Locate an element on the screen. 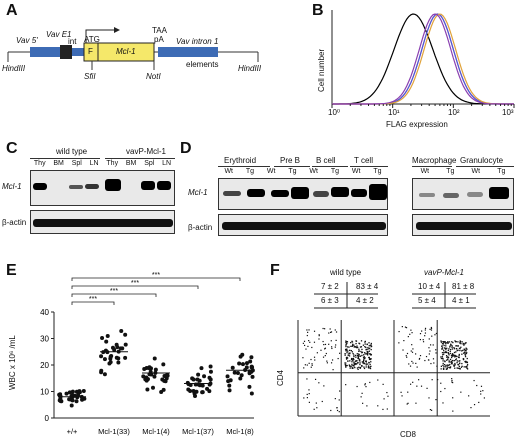  d-group-bcell: B cell is located at coordinates (326, 160).